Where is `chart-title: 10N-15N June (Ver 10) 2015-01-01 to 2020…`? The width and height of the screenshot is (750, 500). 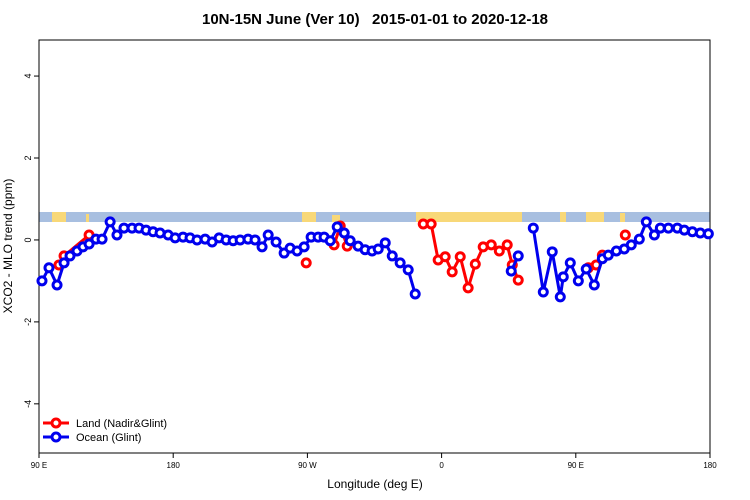
chart-title: 10N-15N June (Ver 10) 2015-01-01 to 2020… is located at coordinates (375, 19).